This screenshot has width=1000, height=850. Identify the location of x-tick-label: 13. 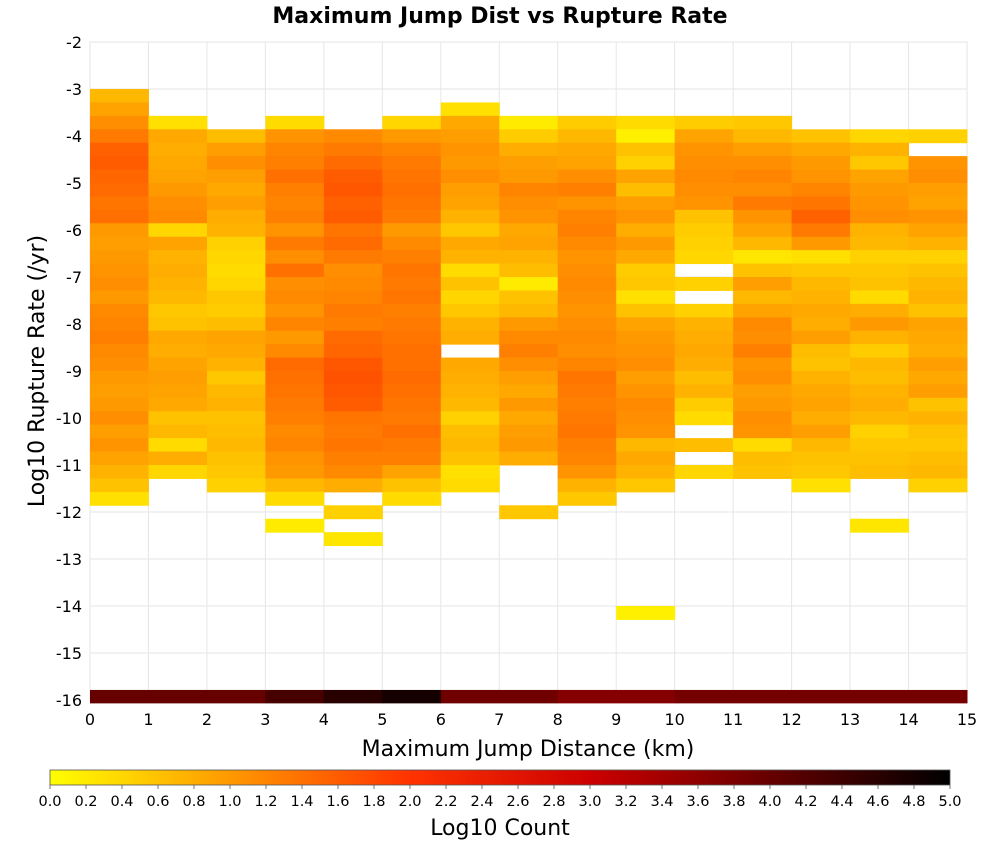
(850, 719).